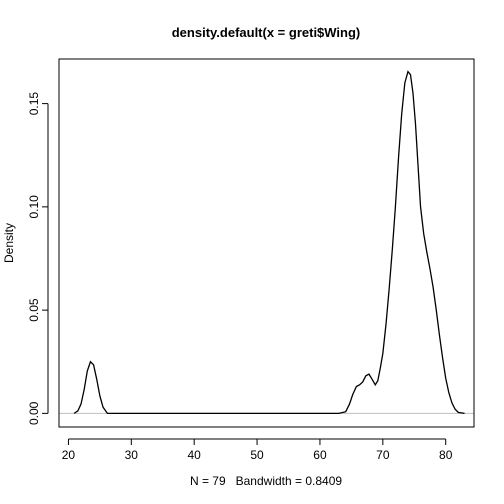  I want to click on x-tick-label: 60, so click(320, 455).